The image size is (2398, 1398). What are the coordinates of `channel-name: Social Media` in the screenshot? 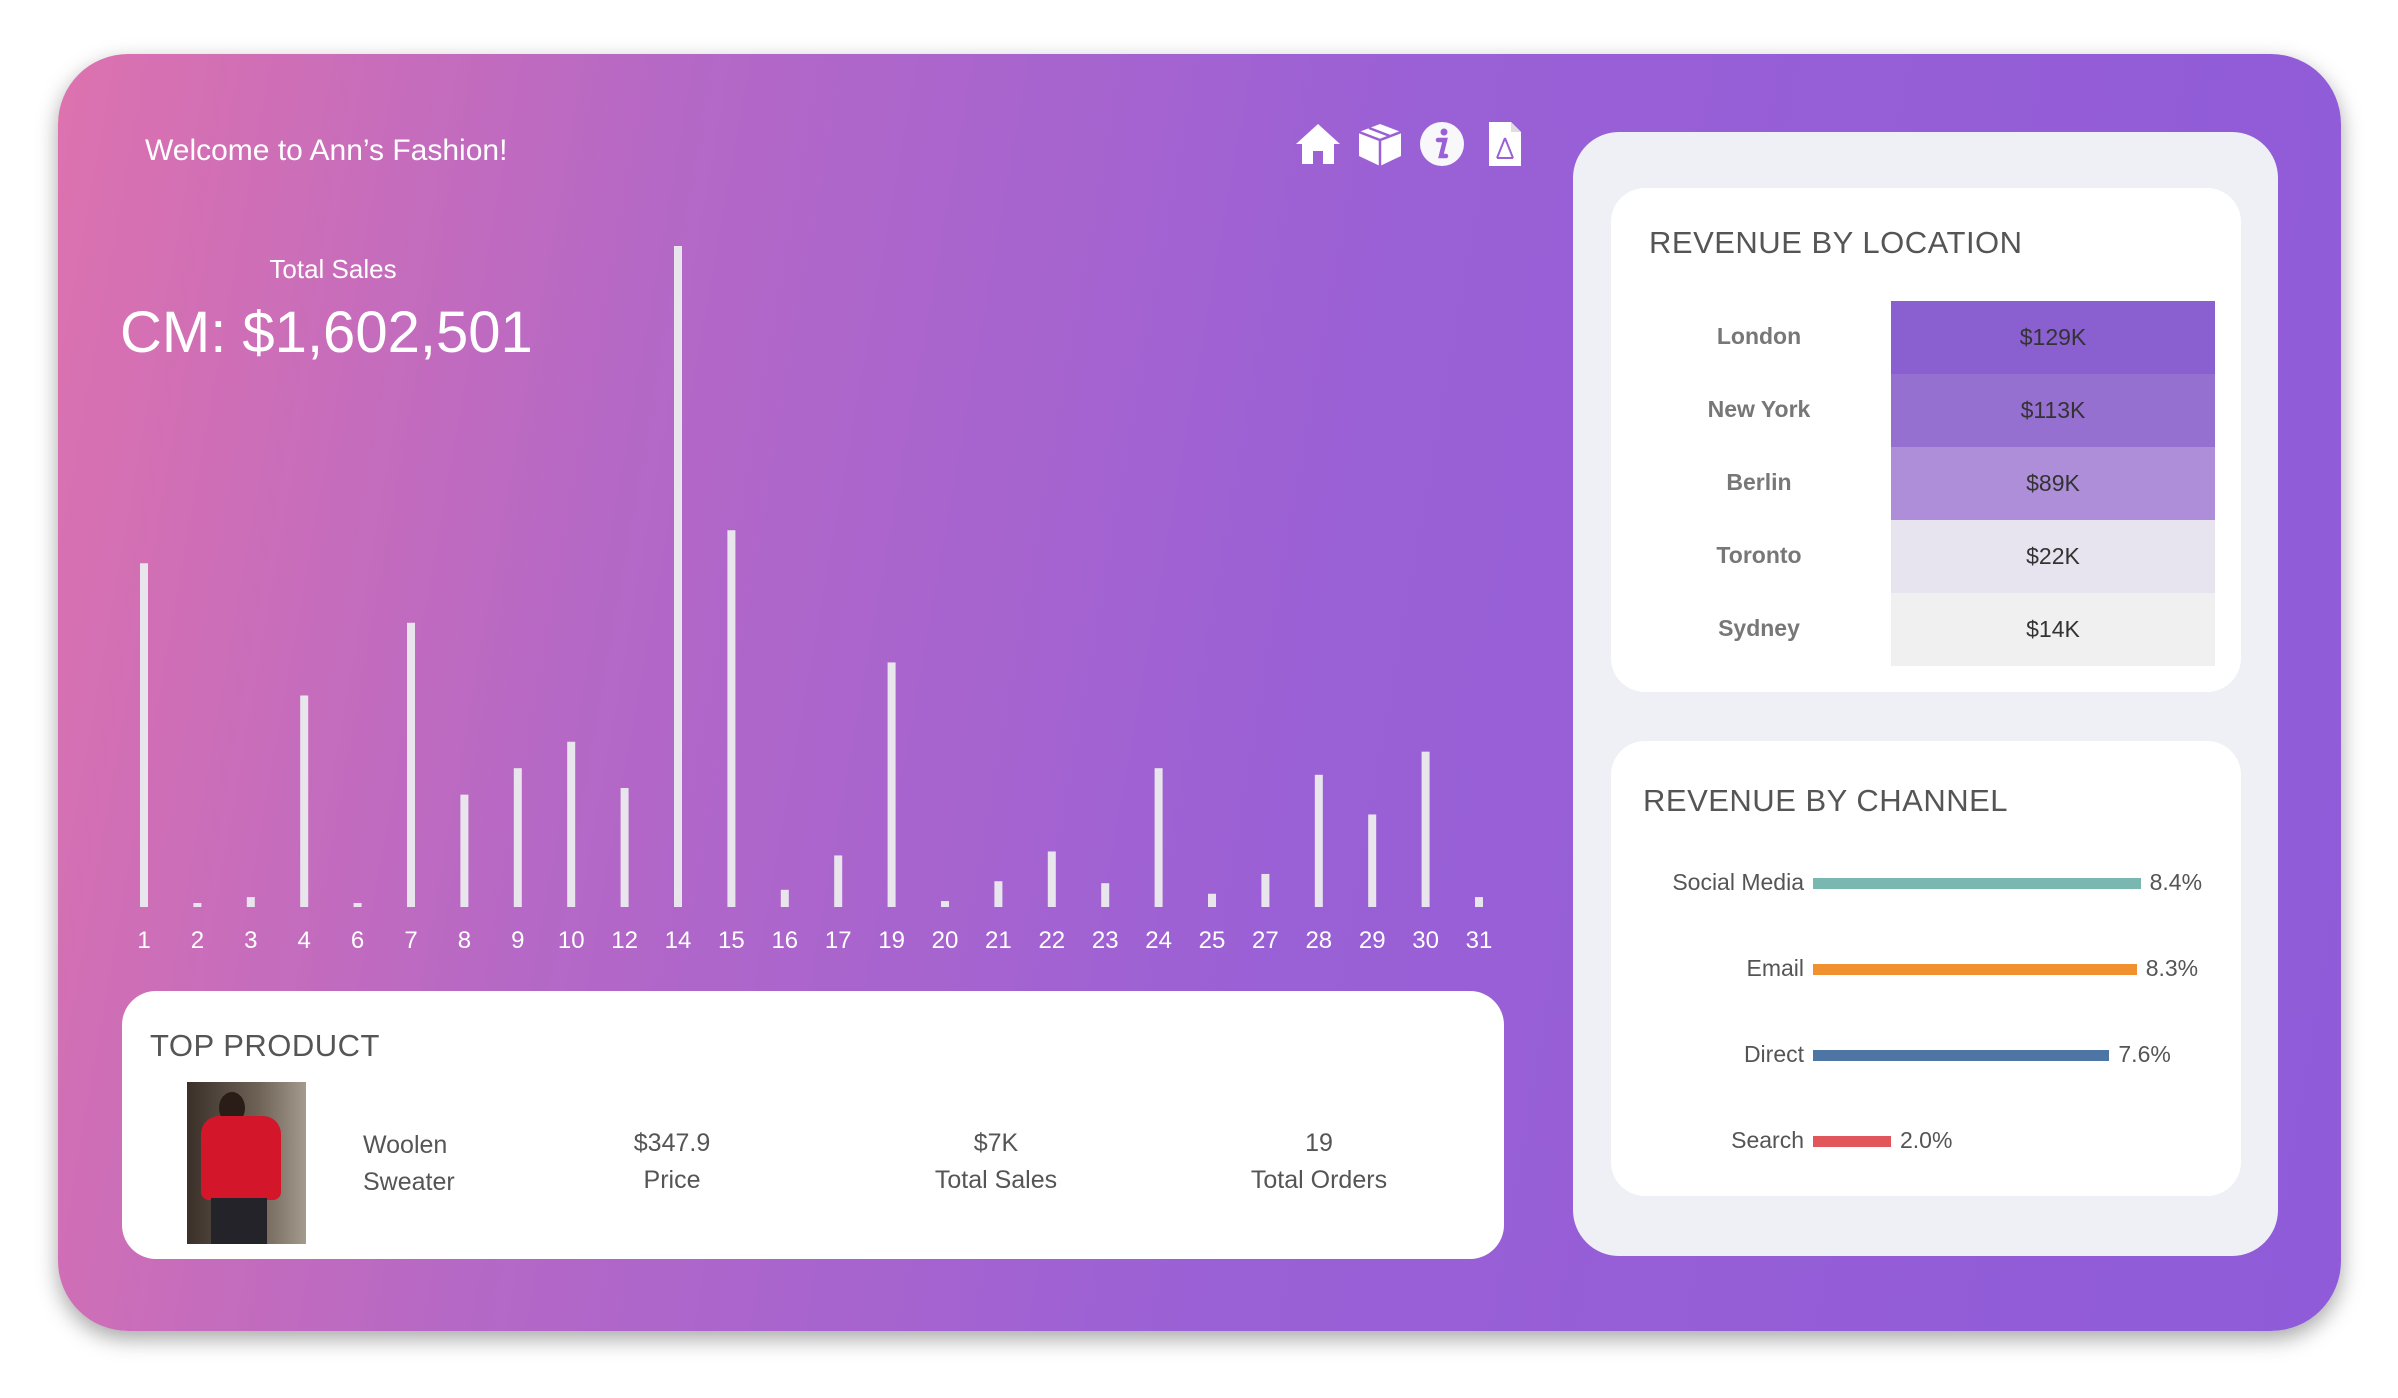 It's located at (1738, 882).